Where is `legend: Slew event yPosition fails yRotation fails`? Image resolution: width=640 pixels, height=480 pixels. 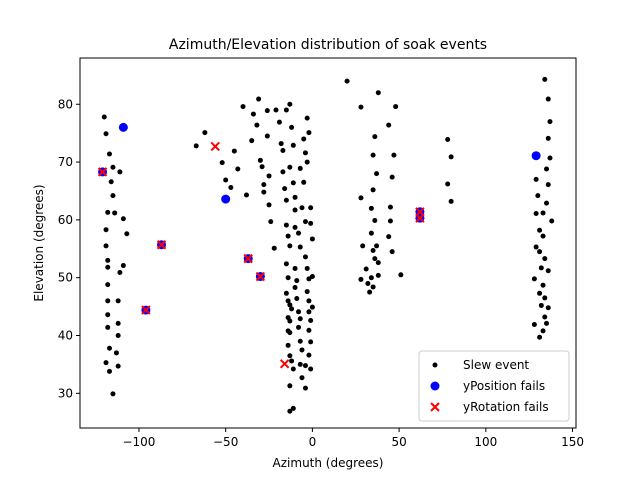
legend: Slew event yPosition fails yRotation fails is located at coordinates (494, 386).